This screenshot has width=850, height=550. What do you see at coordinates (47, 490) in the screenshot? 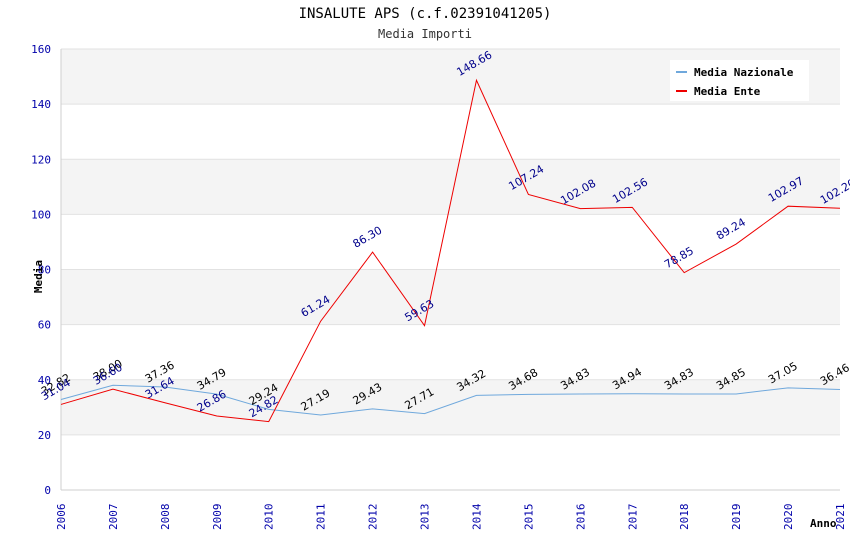
I see `y-tick-label: 0` at bounding box center [47, 490].